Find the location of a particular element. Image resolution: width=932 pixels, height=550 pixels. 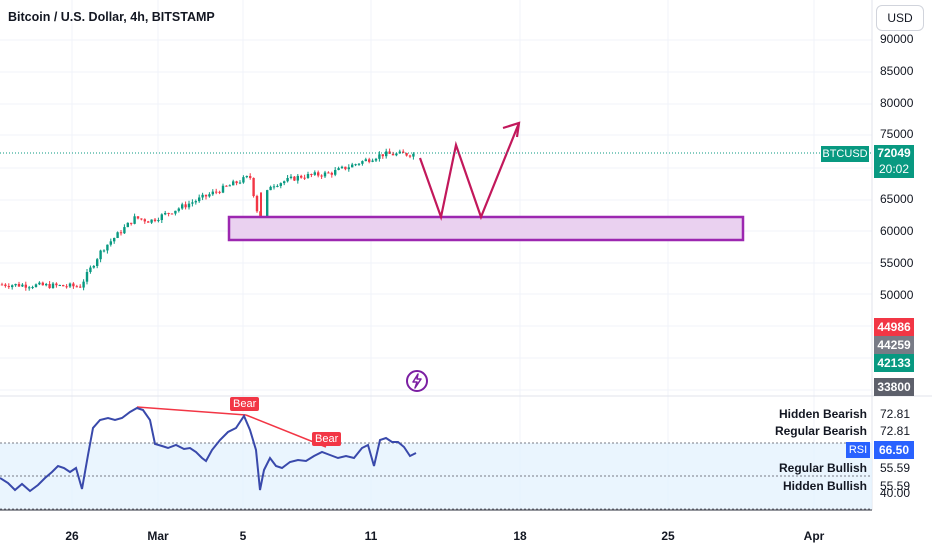

hidden-bearish-value: 72.81 is located at coordinates (895, 414).